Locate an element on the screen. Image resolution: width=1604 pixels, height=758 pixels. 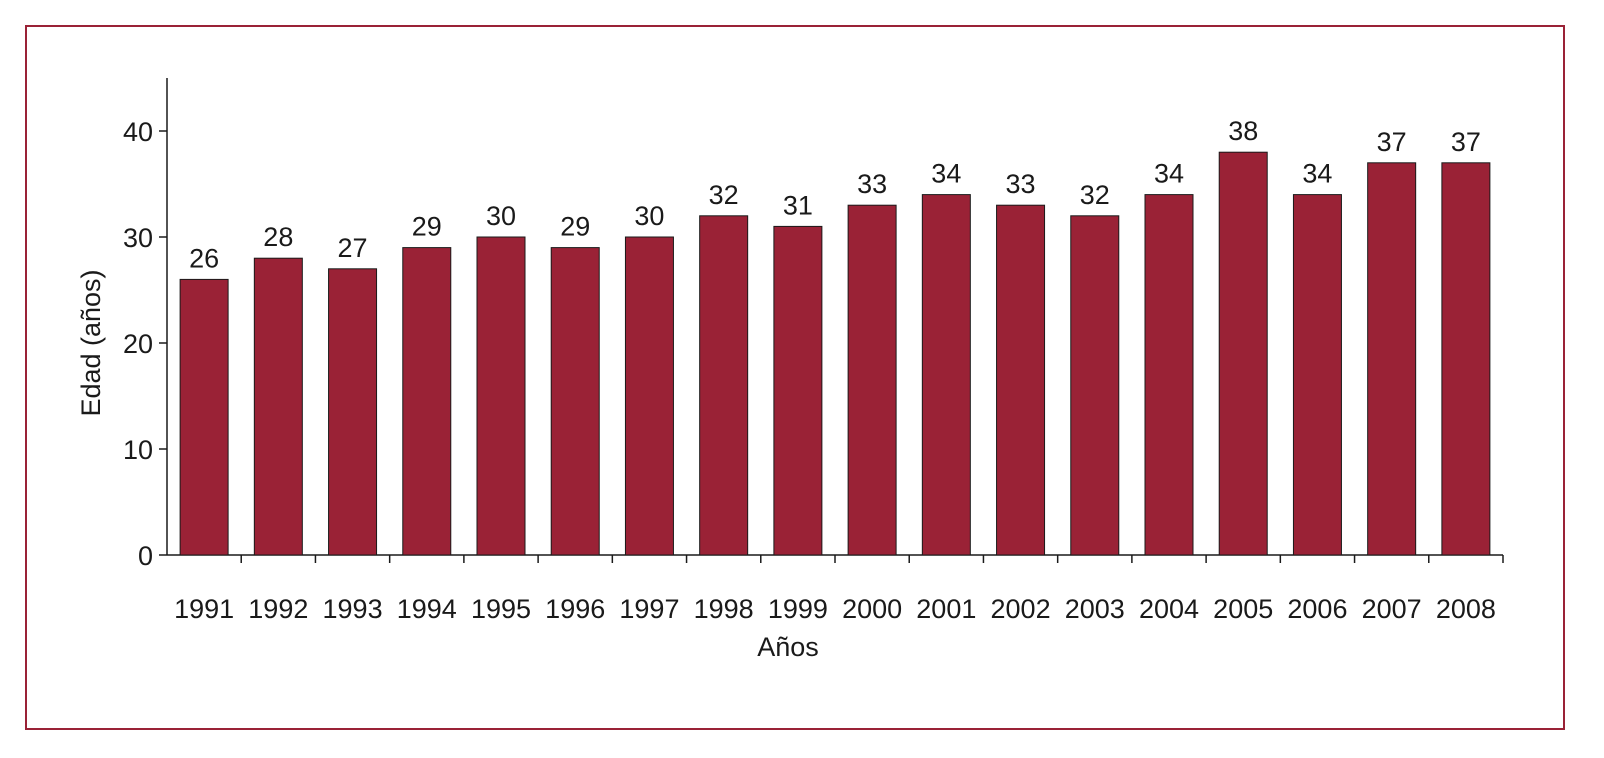
x-tick-label-1992: 1992 is located at coordinates (278, 609).